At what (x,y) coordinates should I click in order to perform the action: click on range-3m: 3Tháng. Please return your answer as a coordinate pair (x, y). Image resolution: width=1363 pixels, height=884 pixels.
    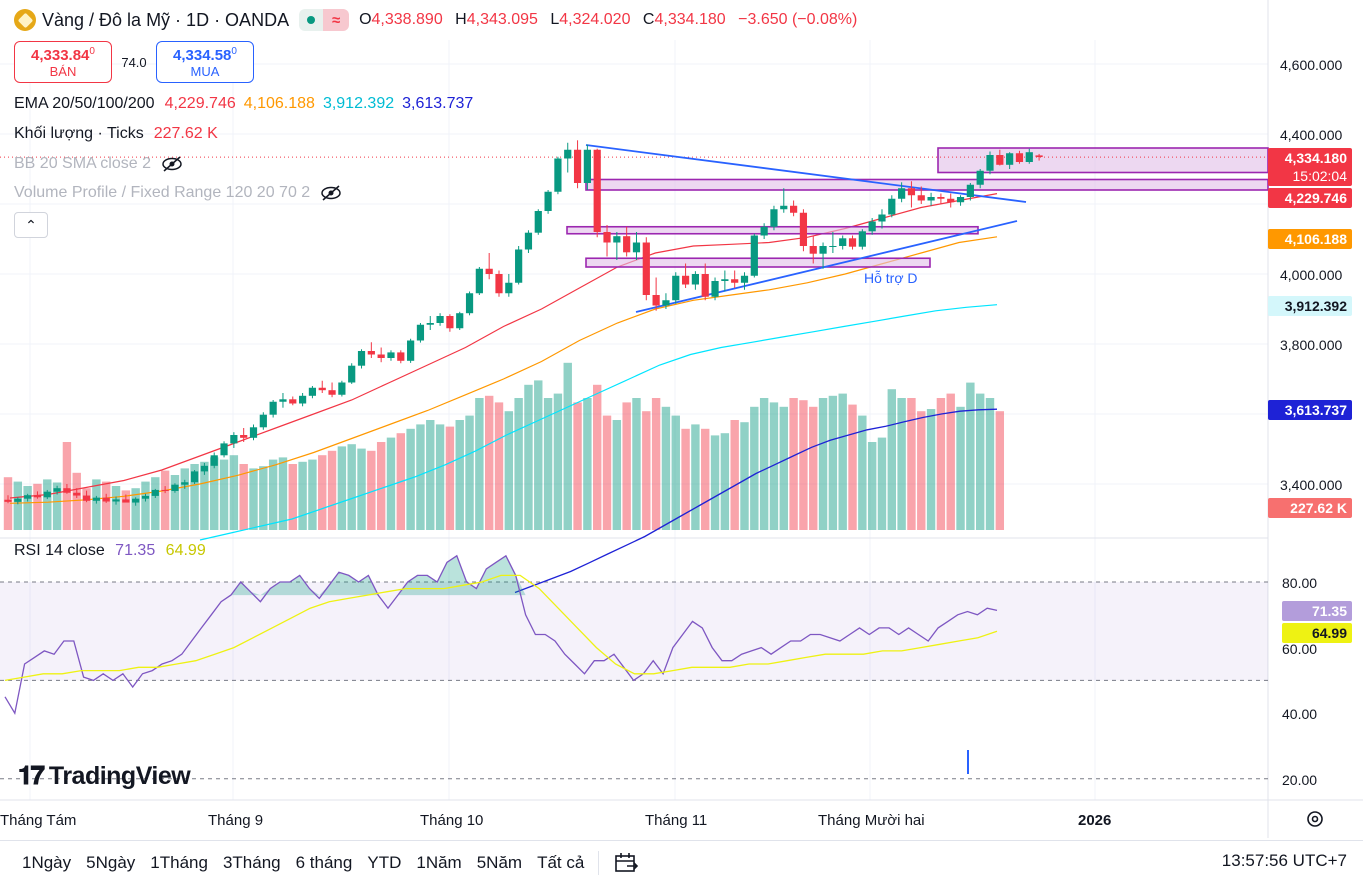
    Looking at the image, I should click on (251, 862).